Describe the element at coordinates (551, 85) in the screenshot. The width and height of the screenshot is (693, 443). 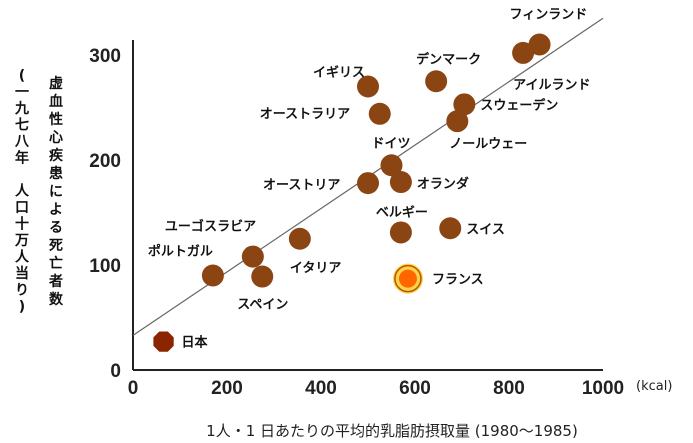
I see `point-label: アイルランド` at that location.